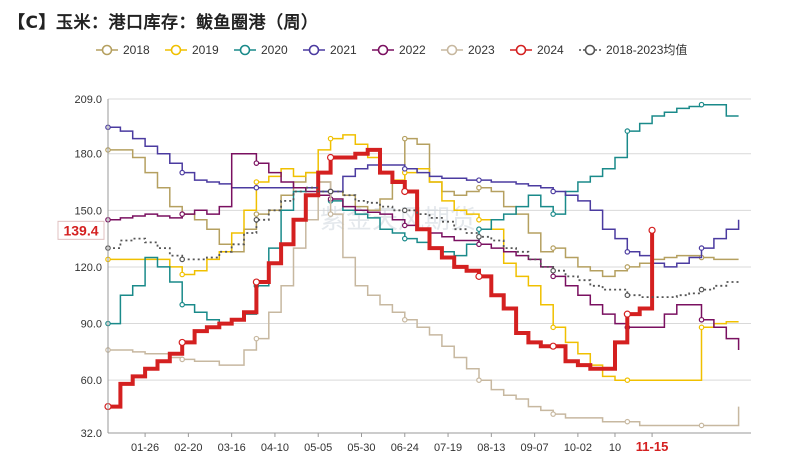 The image size is (792, 460). Describe the element at coordinates (318, 448) in the screenshot. I see `x-tick-label: 05-05` at that location.